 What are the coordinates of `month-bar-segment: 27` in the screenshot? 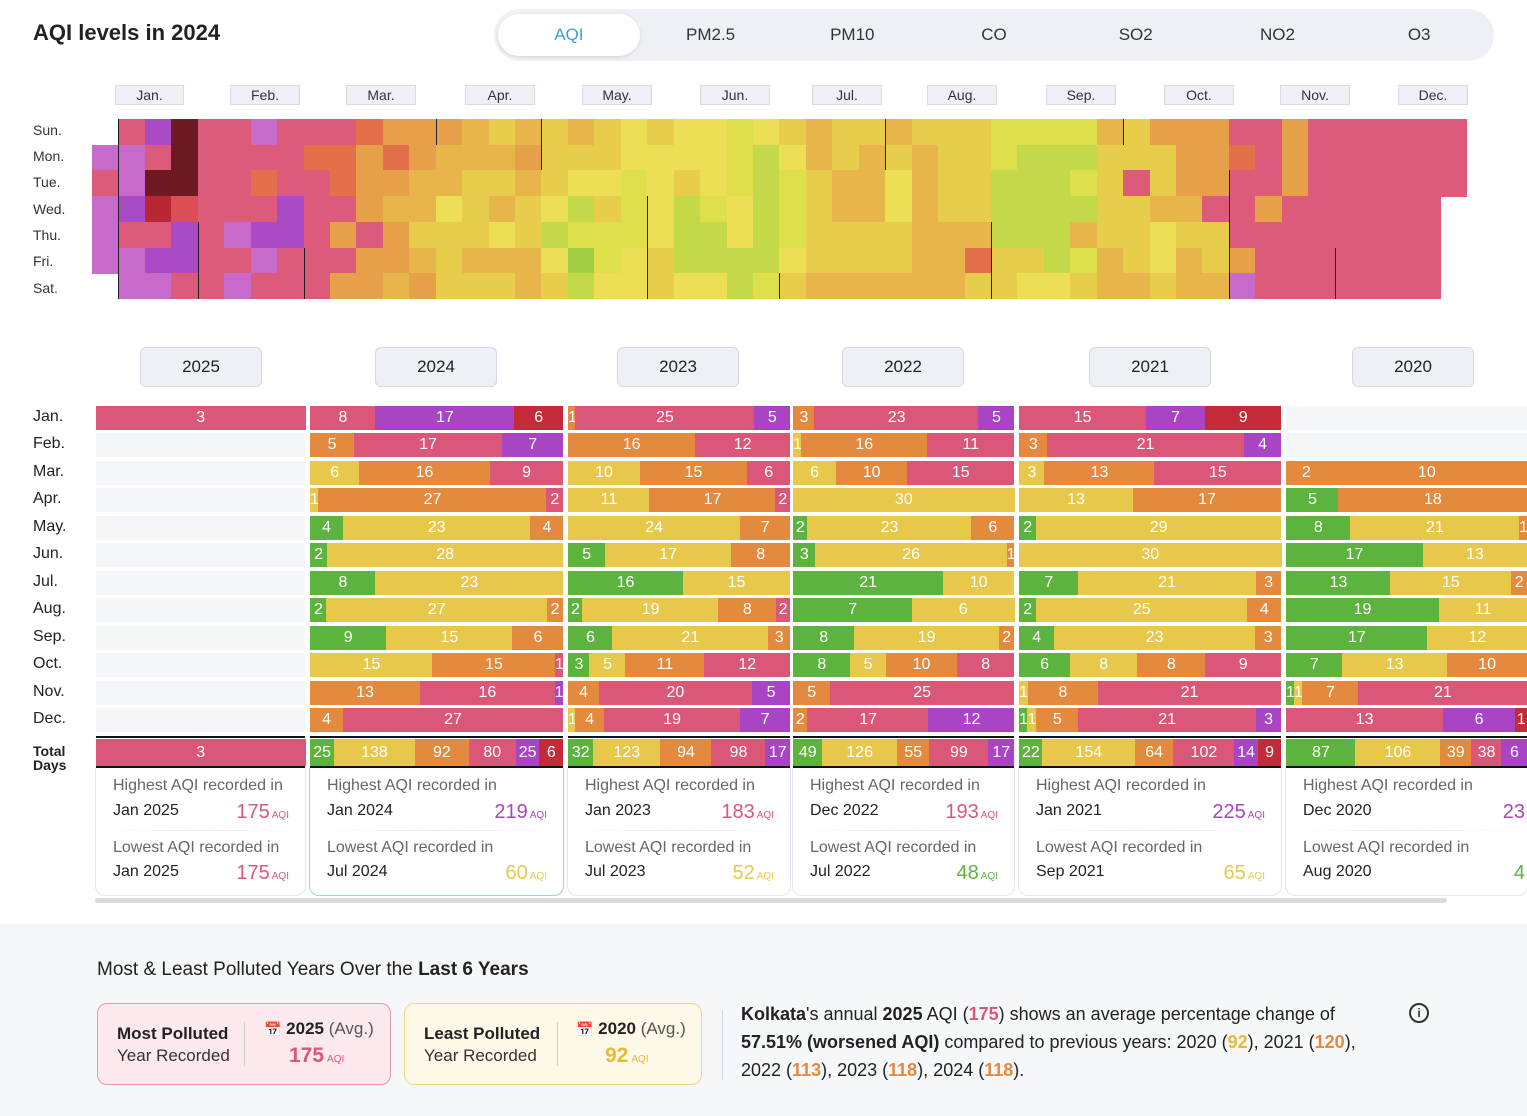 It's located at (432, 500).